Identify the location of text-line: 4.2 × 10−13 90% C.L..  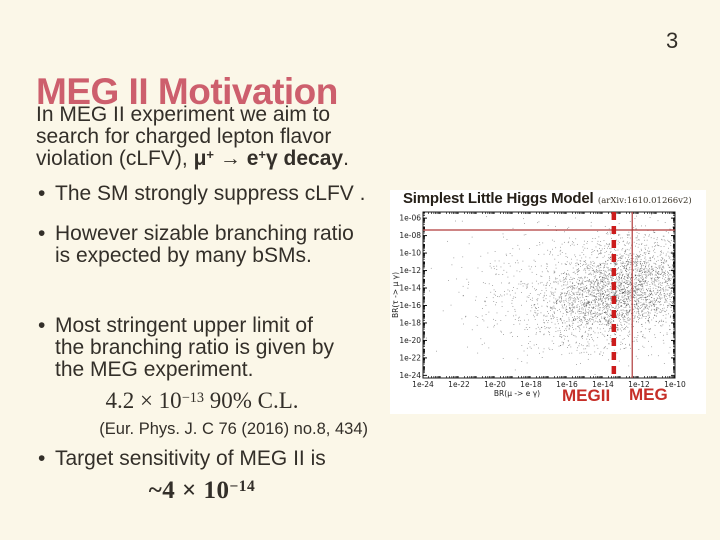
(202, 400).